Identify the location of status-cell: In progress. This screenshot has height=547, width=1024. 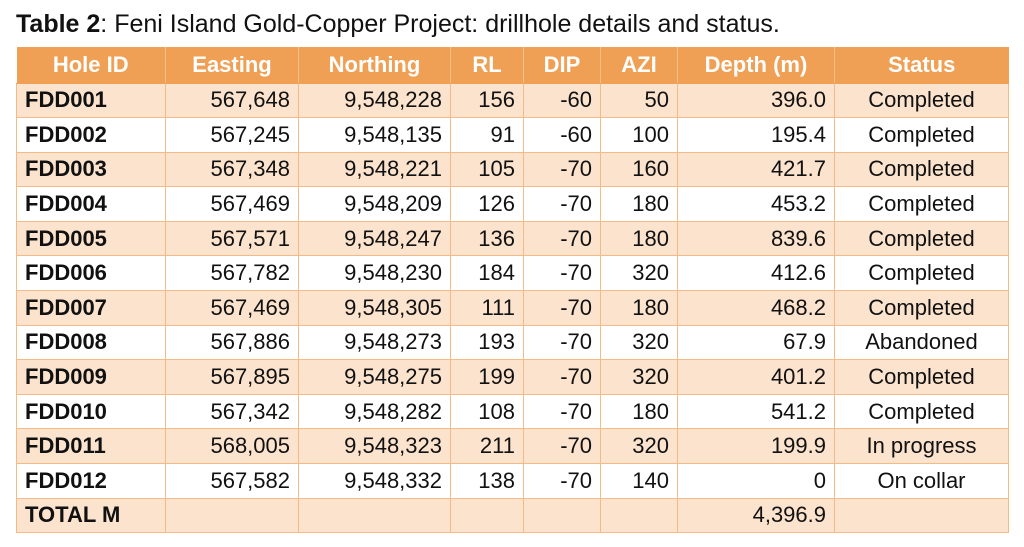
(921, 446).